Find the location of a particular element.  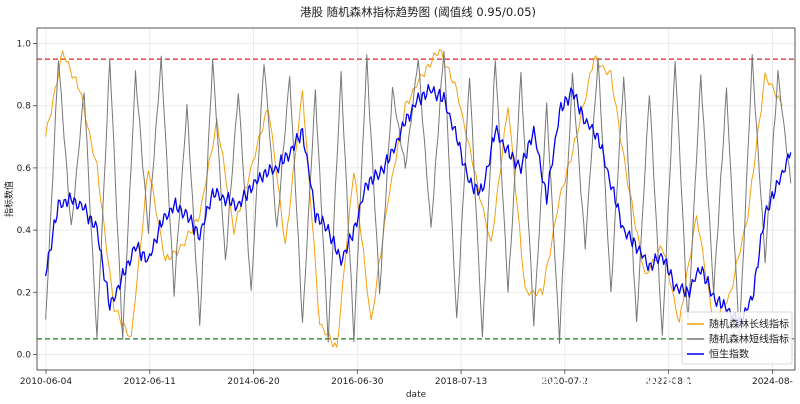

y-tick-label: 1.0 is located at coordinates (24, 45).